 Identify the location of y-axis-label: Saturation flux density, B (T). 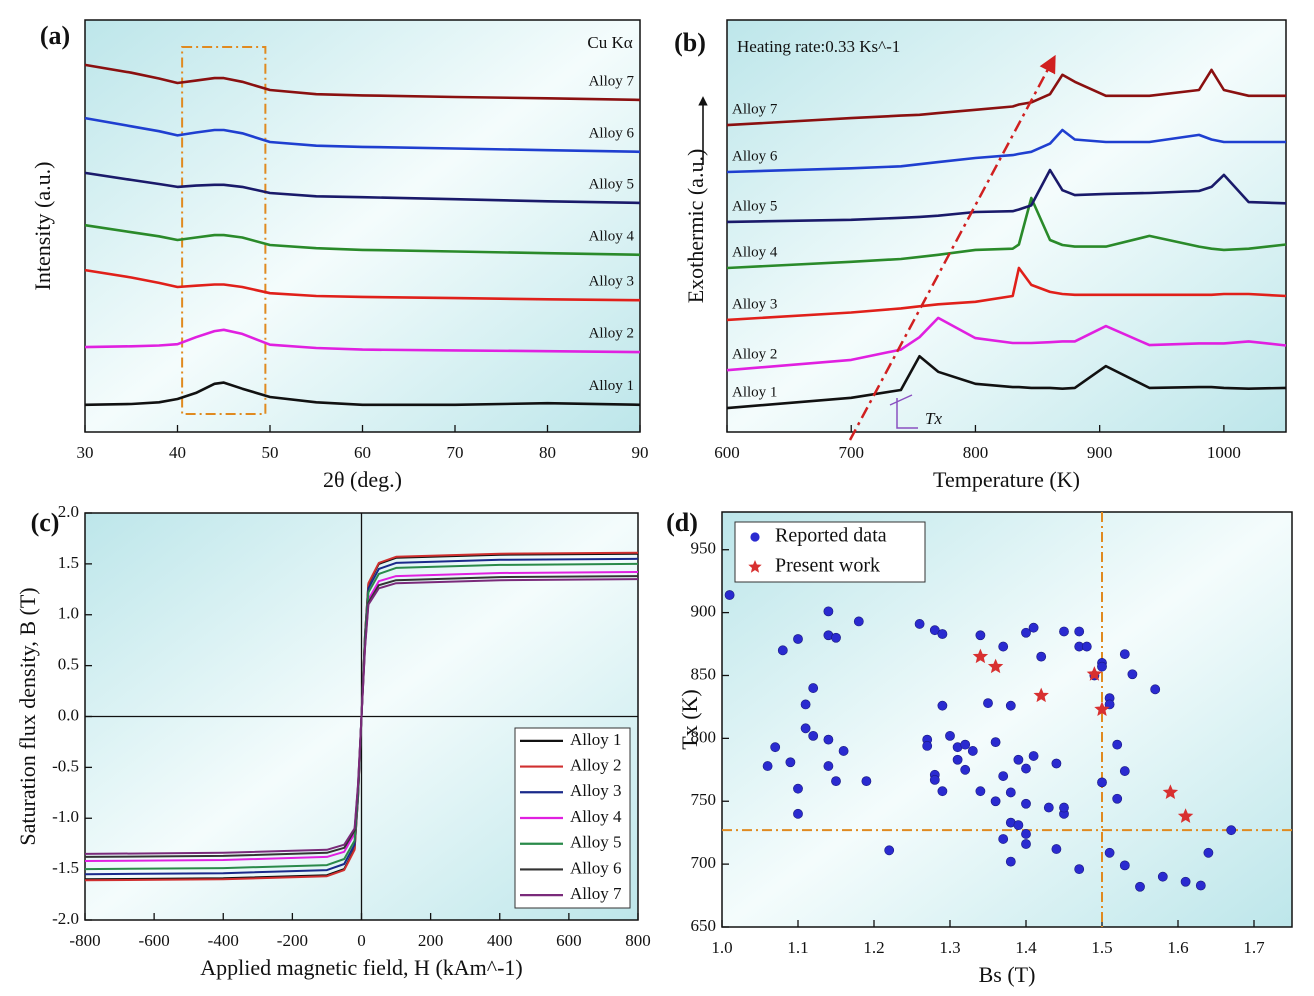
(27, 716).